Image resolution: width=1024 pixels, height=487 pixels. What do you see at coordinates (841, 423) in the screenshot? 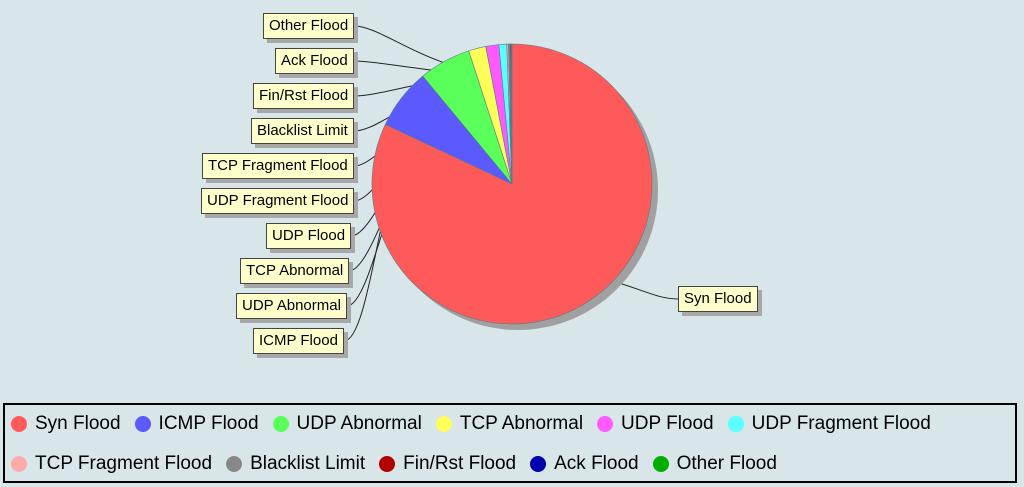
I see `legend-label: UDP Fragment Flood` at bounding box center [841, 423].